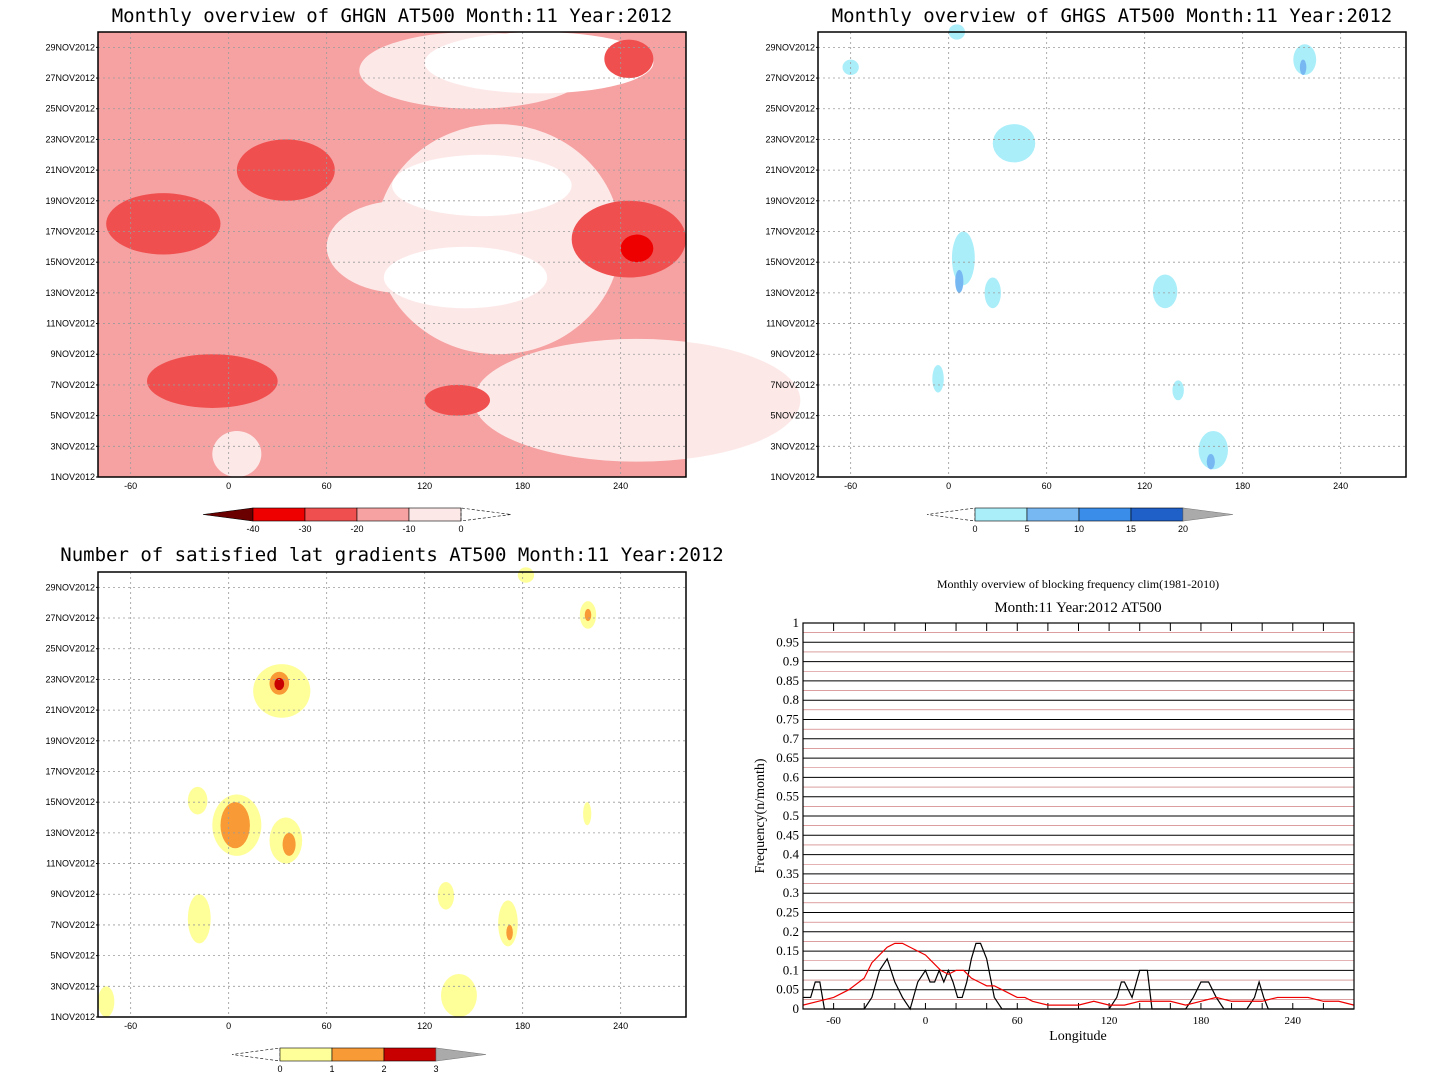 The width and height of the screenshot is (1440, 1091). Describe the element at coordinates (790, 324) in the screenshot. I see `y-tick-label: 11NOV2012` at that location.